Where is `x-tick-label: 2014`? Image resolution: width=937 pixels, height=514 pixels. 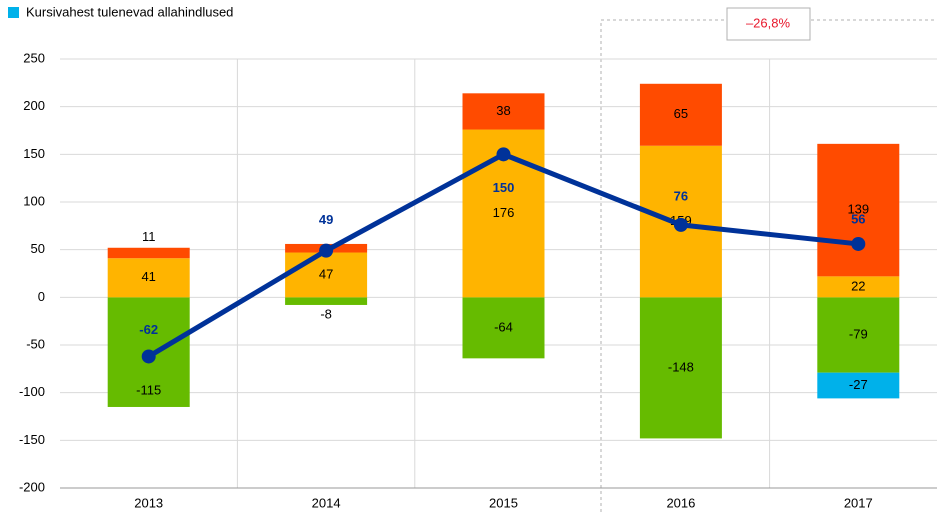 x-tick-label: 2014 is located at coordinates (326, 502).